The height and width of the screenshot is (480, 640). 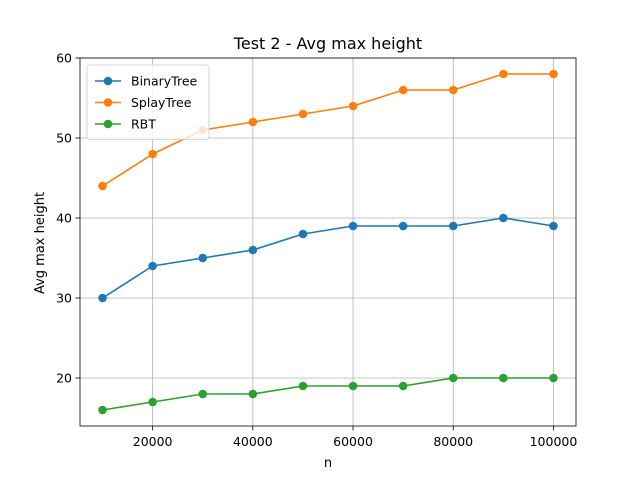 What do you see at coordinates (164, 81) in the screenshot?
I see `legend-label-binarytree: BinaryTree` at bounding box center [164, 81].